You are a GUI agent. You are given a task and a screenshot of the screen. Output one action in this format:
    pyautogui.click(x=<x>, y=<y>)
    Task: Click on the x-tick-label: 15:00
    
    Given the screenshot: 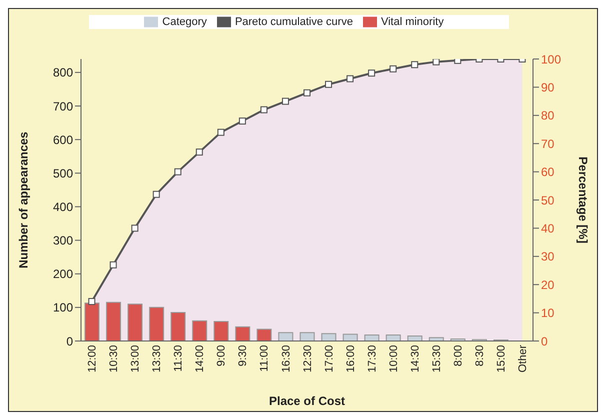 What is the action you would take?
    pyautogui.click(x=502, y=359)
    